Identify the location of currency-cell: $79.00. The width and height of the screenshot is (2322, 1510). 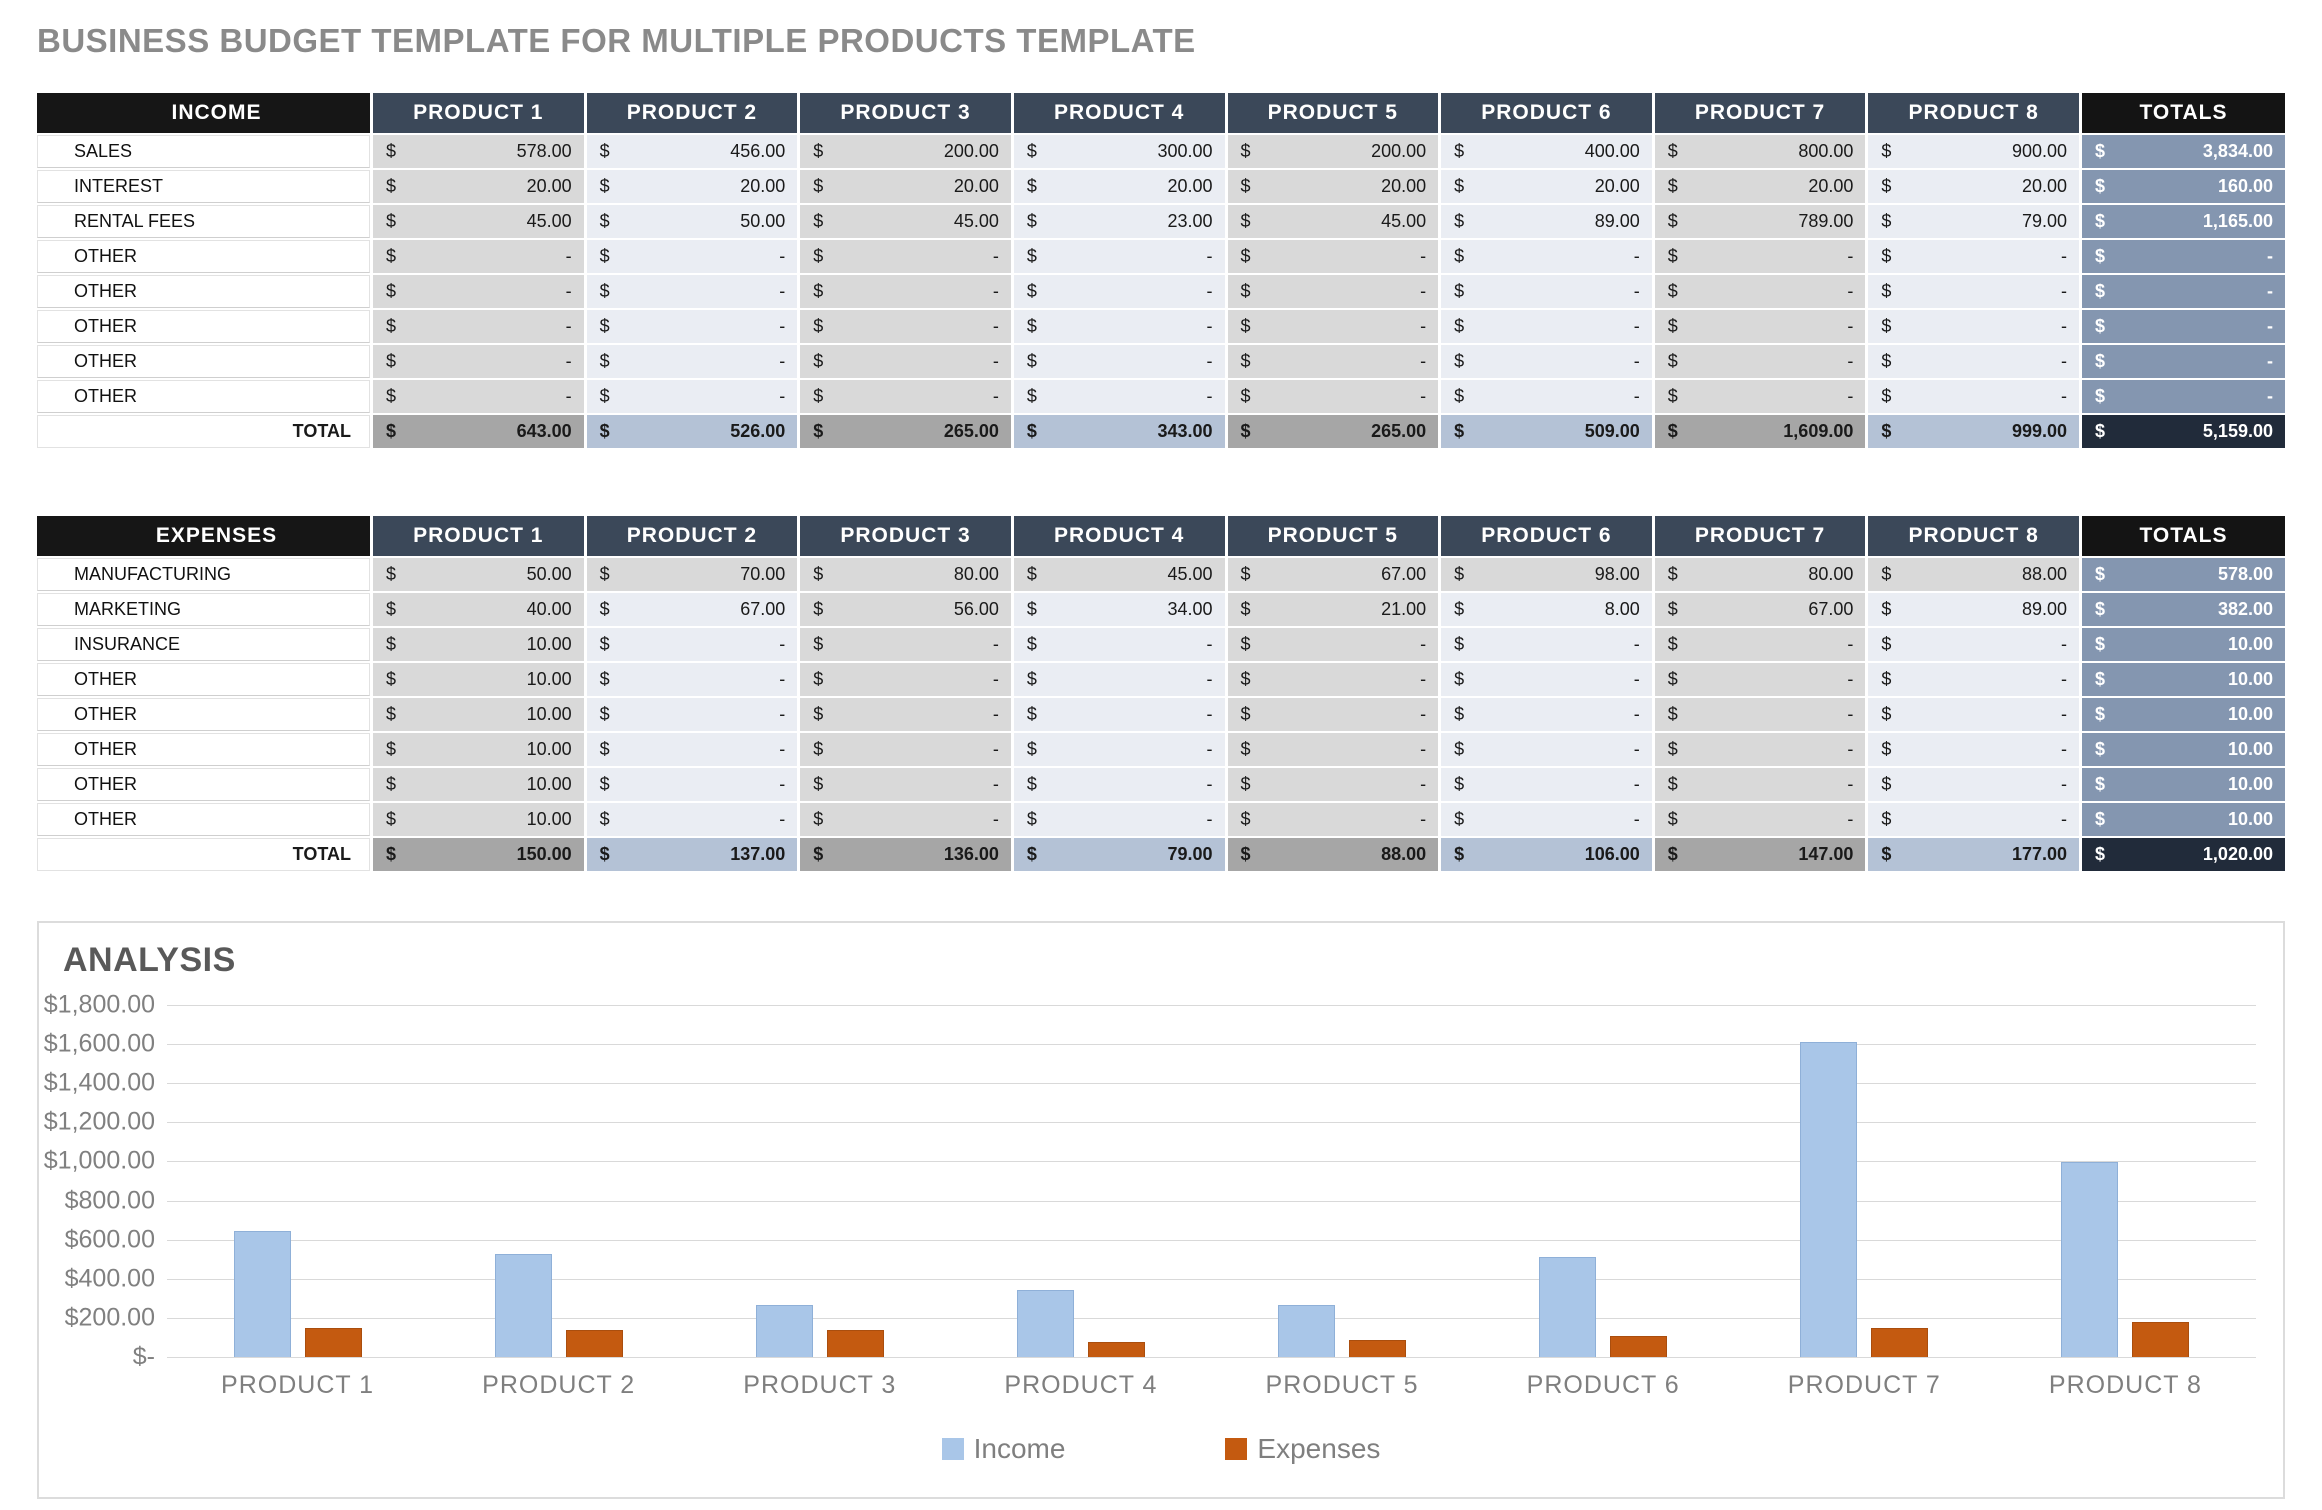
(1973, 221).